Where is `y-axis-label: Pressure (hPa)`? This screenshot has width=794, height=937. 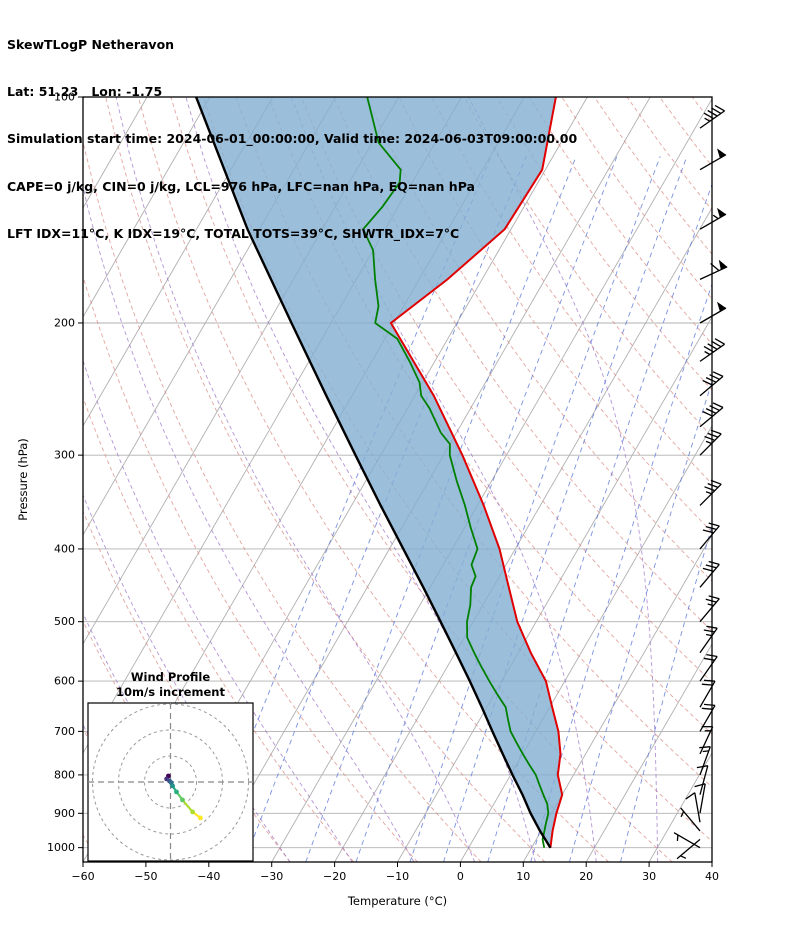 y-axis-label: Pressure (hPa) is located at coordinates (23, 479).